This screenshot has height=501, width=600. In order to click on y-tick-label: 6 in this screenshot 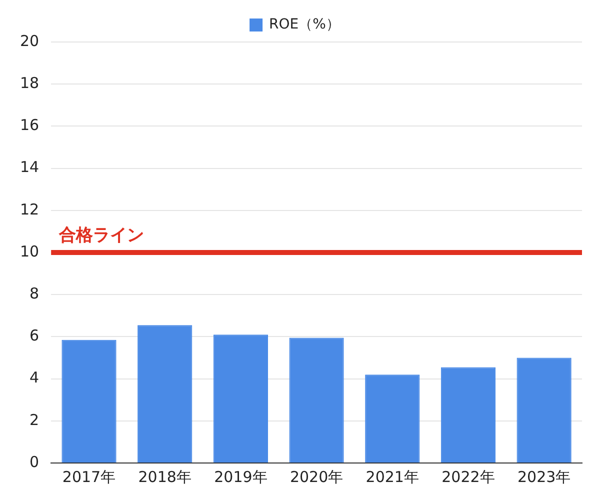, I will do `click(35, 335)`.